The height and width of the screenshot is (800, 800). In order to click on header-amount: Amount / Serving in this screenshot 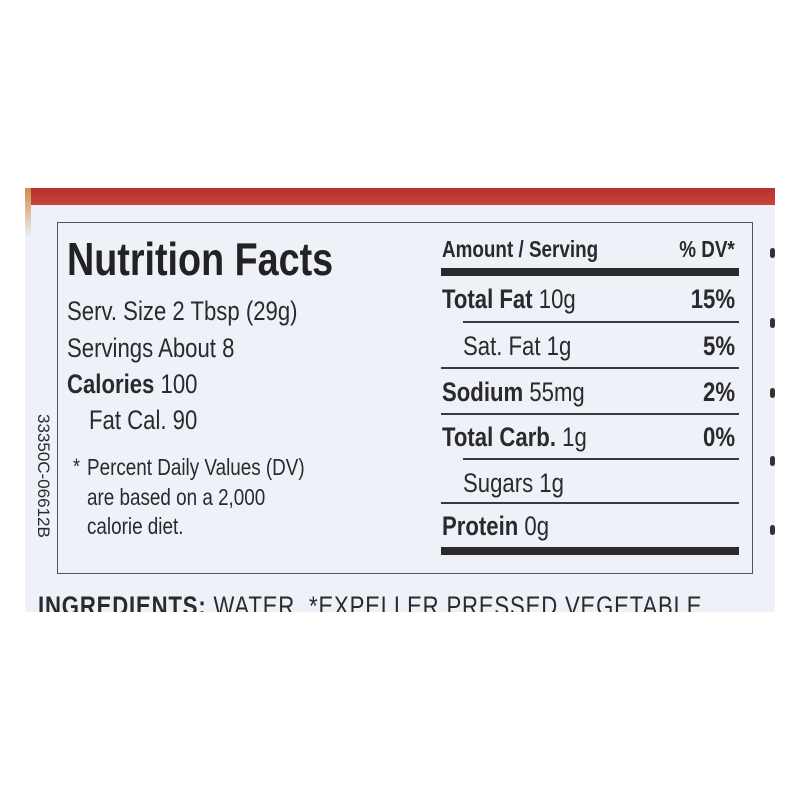, I will do `click(520, 249)`.